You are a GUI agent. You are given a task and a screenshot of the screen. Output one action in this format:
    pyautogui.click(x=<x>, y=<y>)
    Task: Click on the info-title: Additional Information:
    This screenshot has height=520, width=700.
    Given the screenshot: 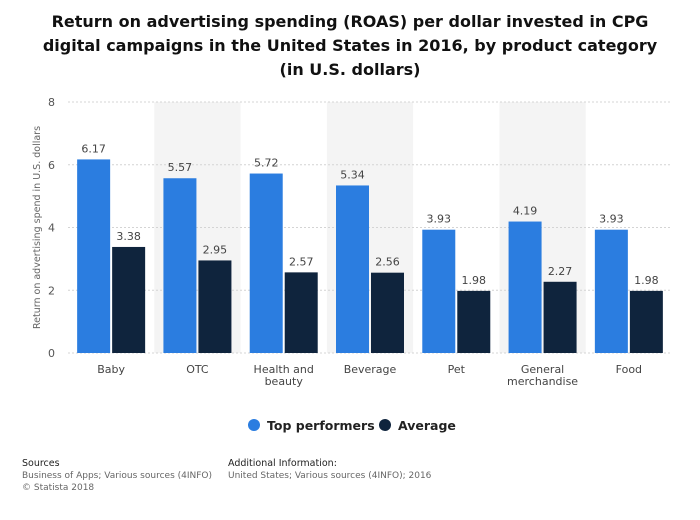 What is the action you would take?
    pyautogui.click(x=282, y=463)
    